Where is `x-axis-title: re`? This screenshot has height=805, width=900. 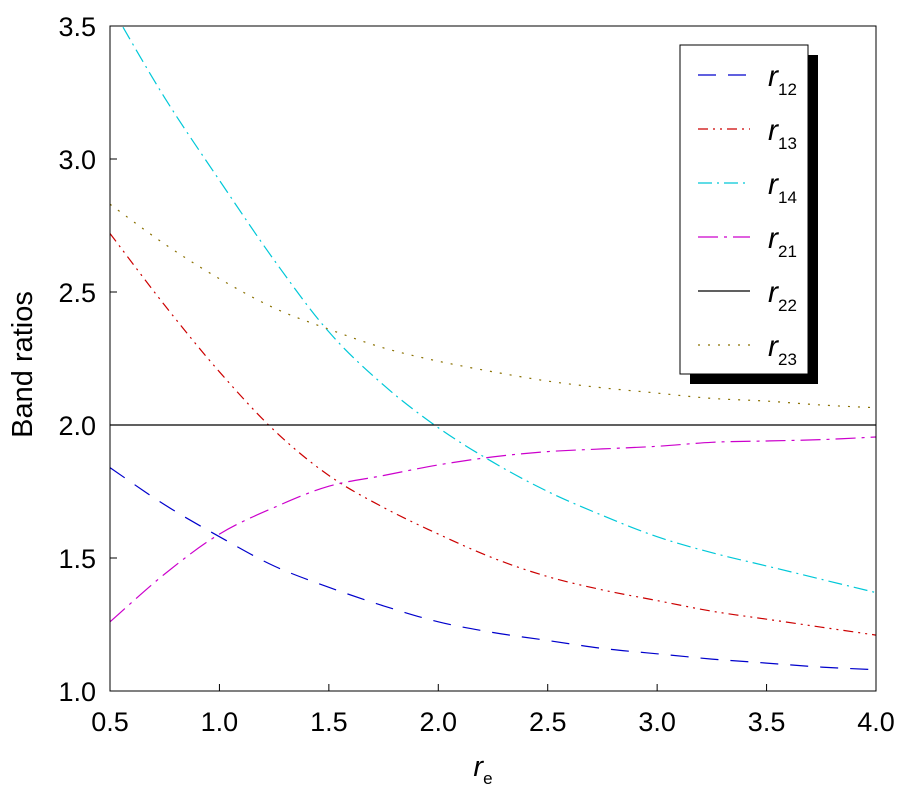 x-axis-title: re is located at coordinates (482, 769).